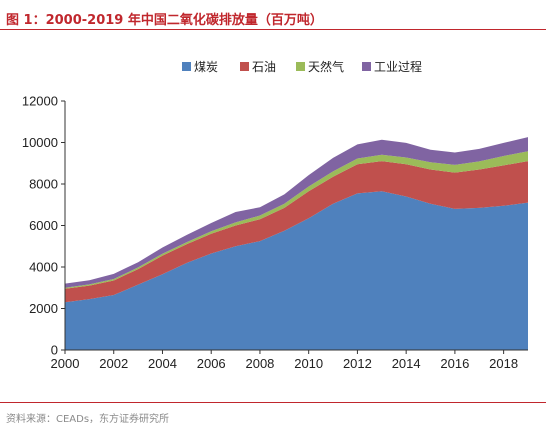 Image resolution: width=546 pixels, height=435 pixels. What do you see at coordinates (43, 184) in the screenshot?
I see `y-tick-label: 8000` at bounding box center [43, 184].